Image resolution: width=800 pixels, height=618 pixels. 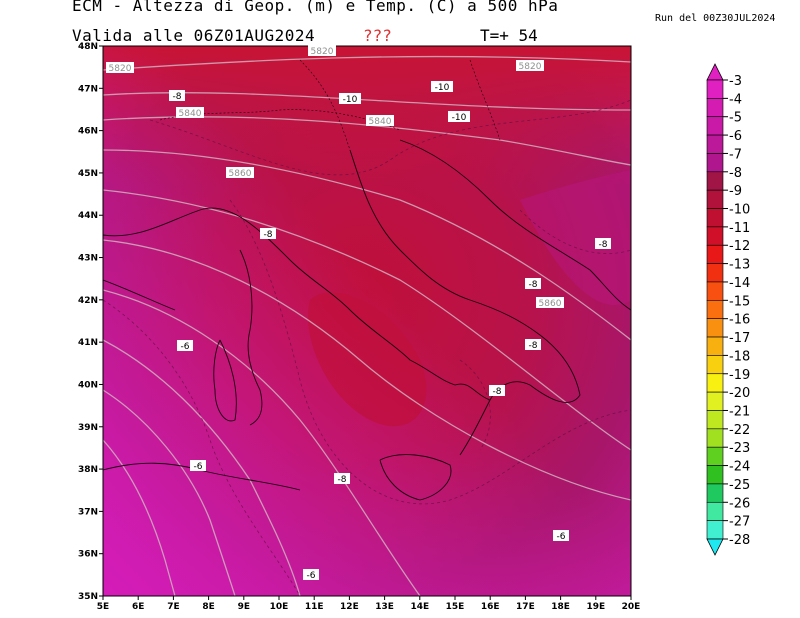 What do you see at coordinates (739, 265) in the screenshot?
I see `colorbar-label: -13` at bounding box center [739, 265].